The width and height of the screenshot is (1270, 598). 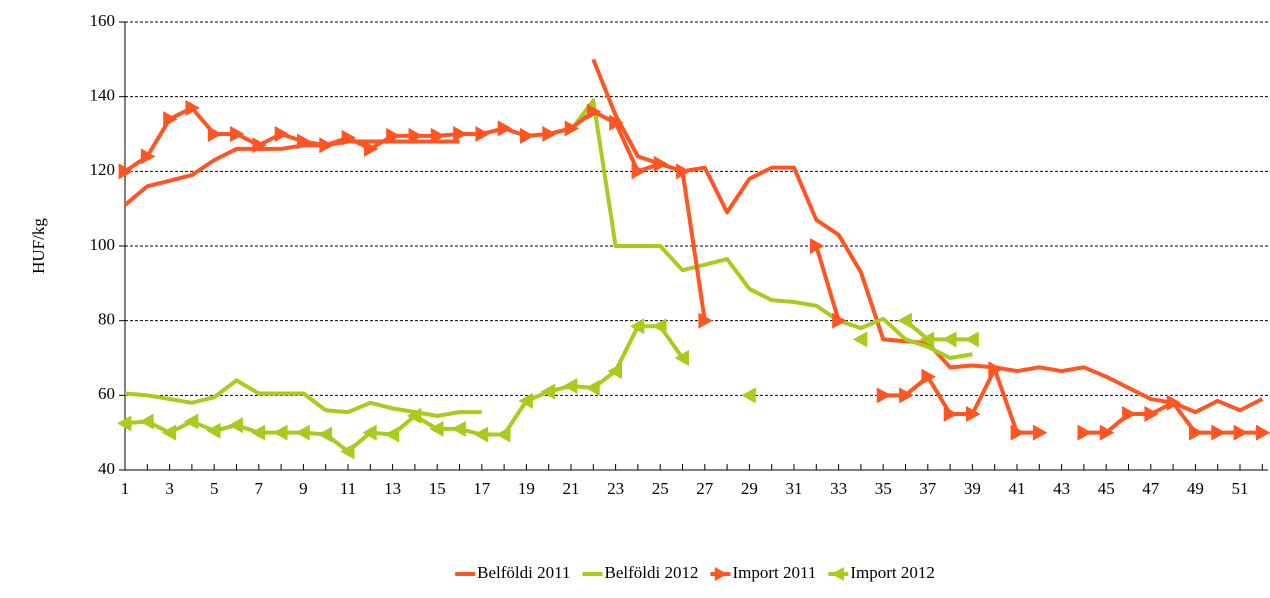 I want to click on x-tick-label: 33, so click(x=838, y=488).